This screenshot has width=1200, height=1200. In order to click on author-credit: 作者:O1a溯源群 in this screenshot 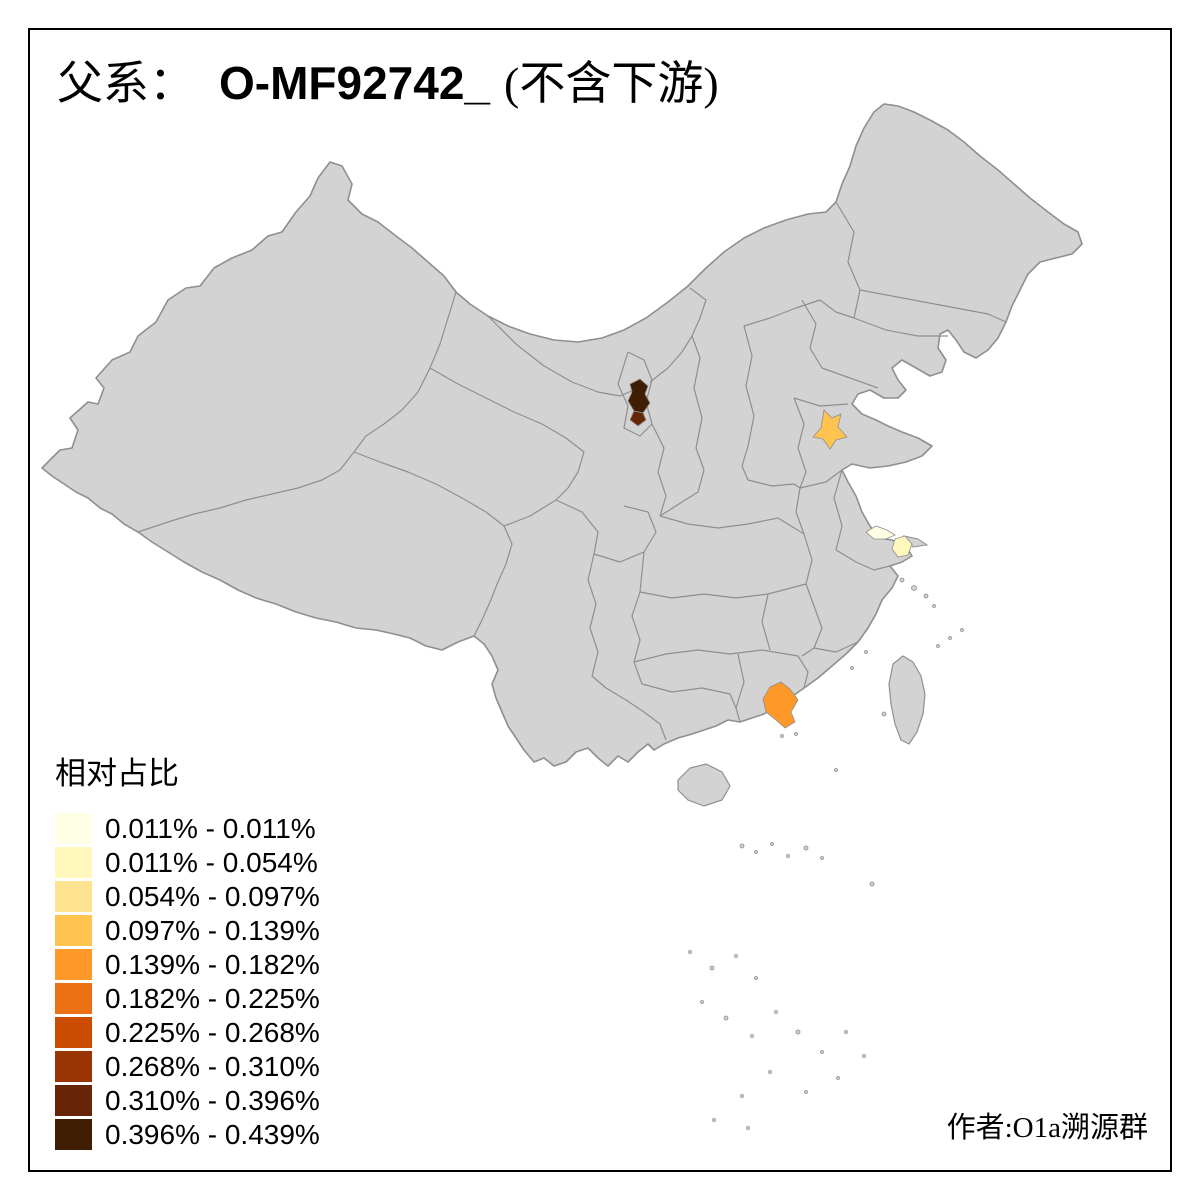, I will do `click(1047, 1128)`.